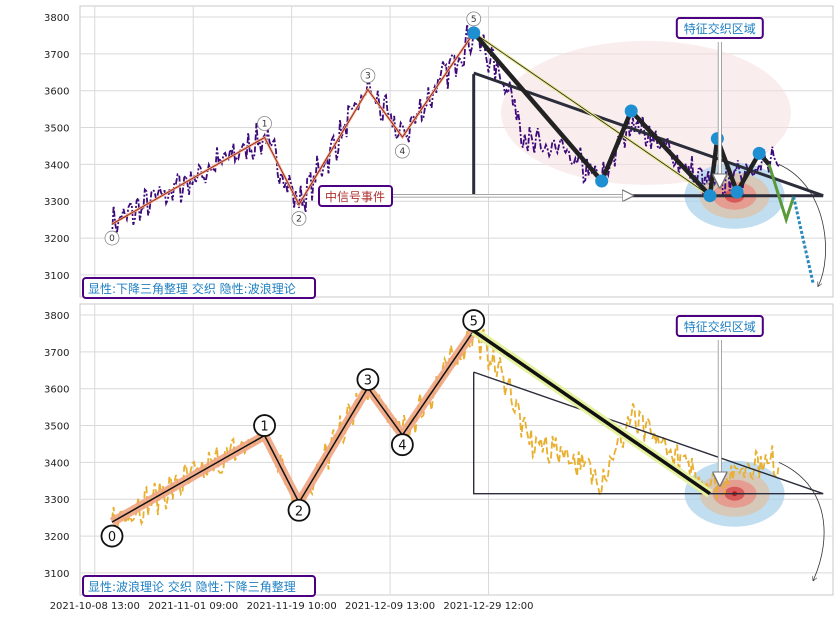  I want to click on zigzag-line, so click(621, 116).